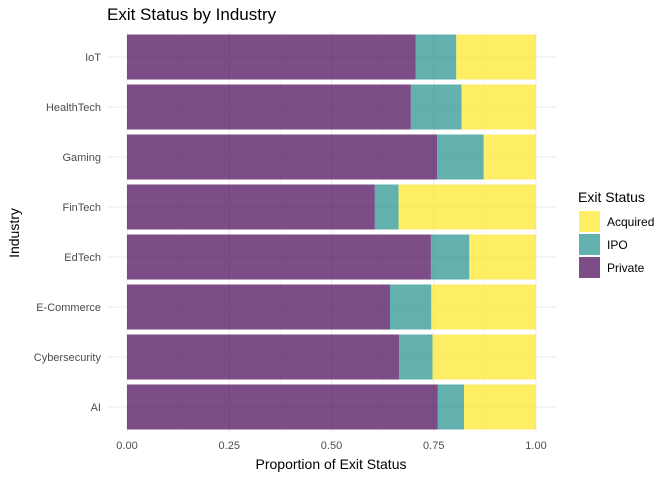  What do you see at coordinates (96, 408) in the screenshot?
I see `y-tick-label: AI` at bounding box center [96, 408].